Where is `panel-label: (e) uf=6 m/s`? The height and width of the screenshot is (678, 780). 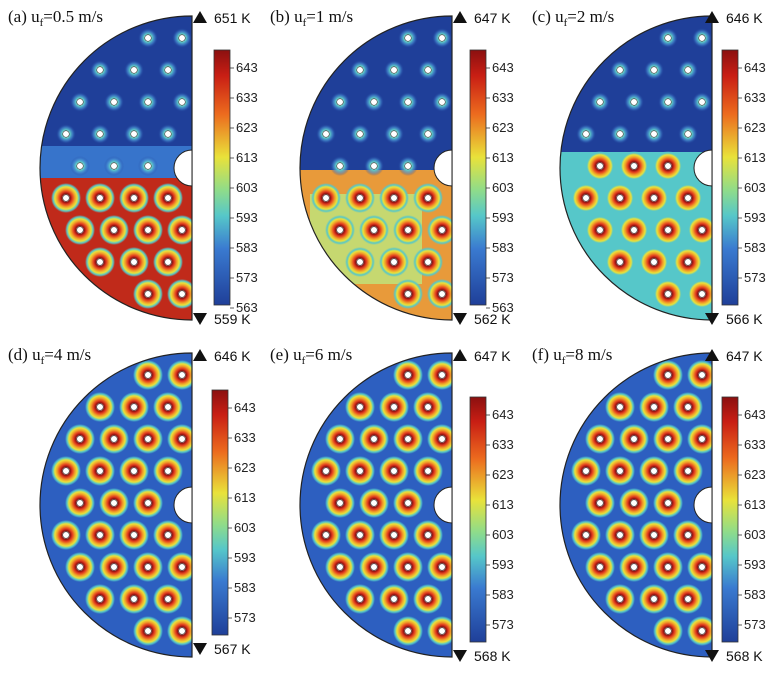 panel-label: (e) uf=6 m/s is located at coordinates (311, 356).